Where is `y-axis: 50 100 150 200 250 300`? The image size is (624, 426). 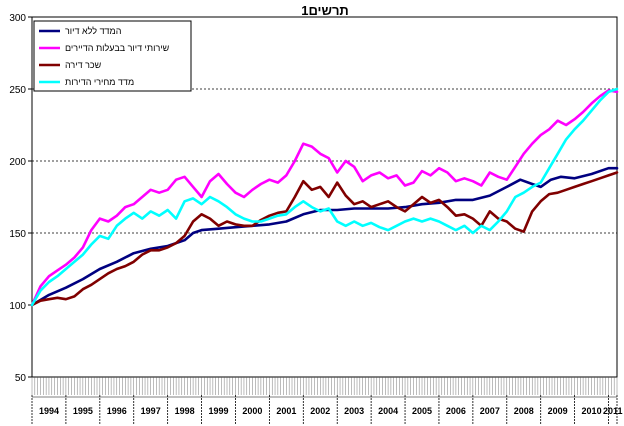
y-axis: 50 100 150 200 250 300 is located at coordinates (20, 198).